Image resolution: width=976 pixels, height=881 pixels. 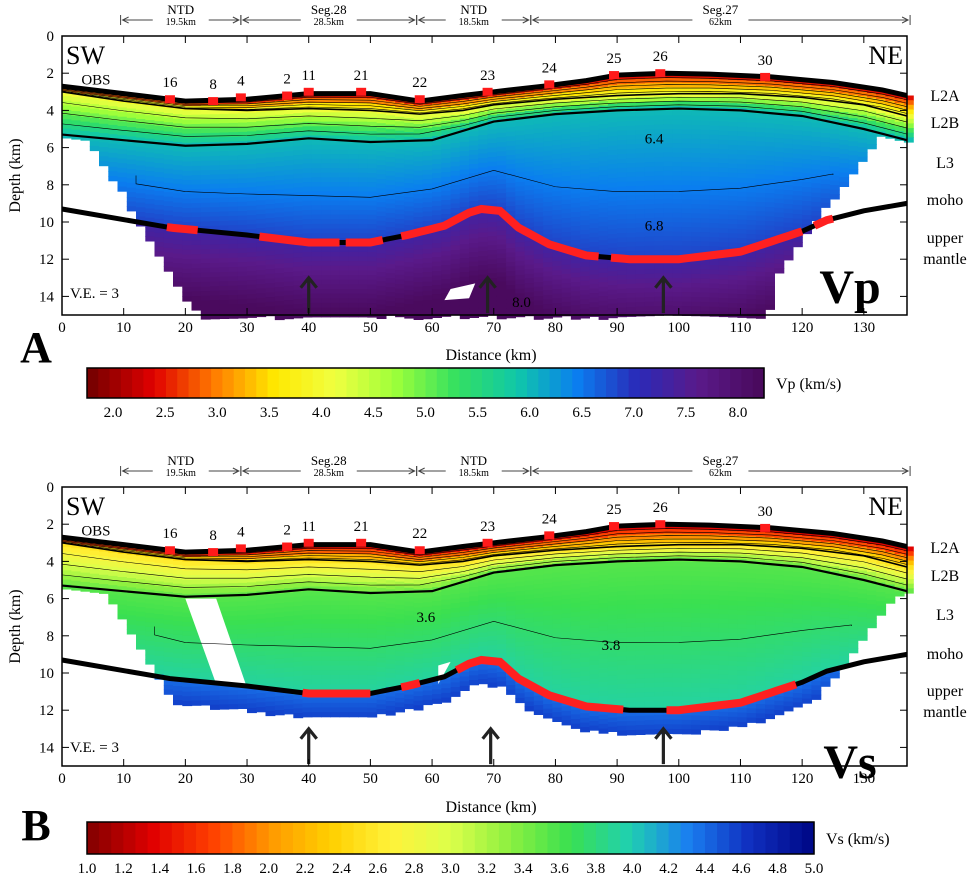 I want to click on x-axis-label: Distance (km), so click(x=490, y=355).